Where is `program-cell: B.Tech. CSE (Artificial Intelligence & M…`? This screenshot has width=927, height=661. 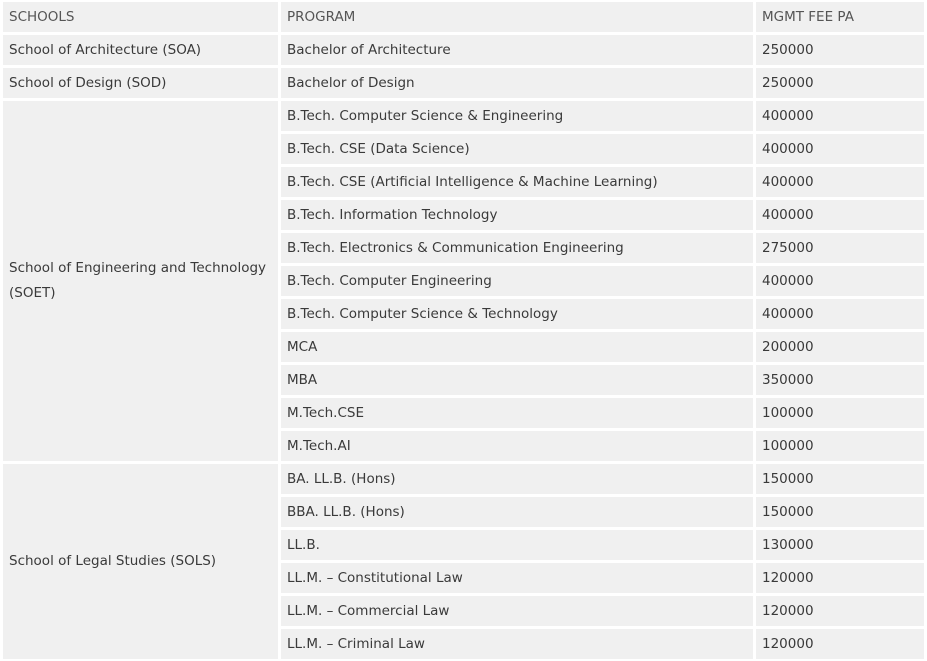
program-cell: B.Tech. CSE (Artificial Intelligence & M… is located at coordinates (517, 182).